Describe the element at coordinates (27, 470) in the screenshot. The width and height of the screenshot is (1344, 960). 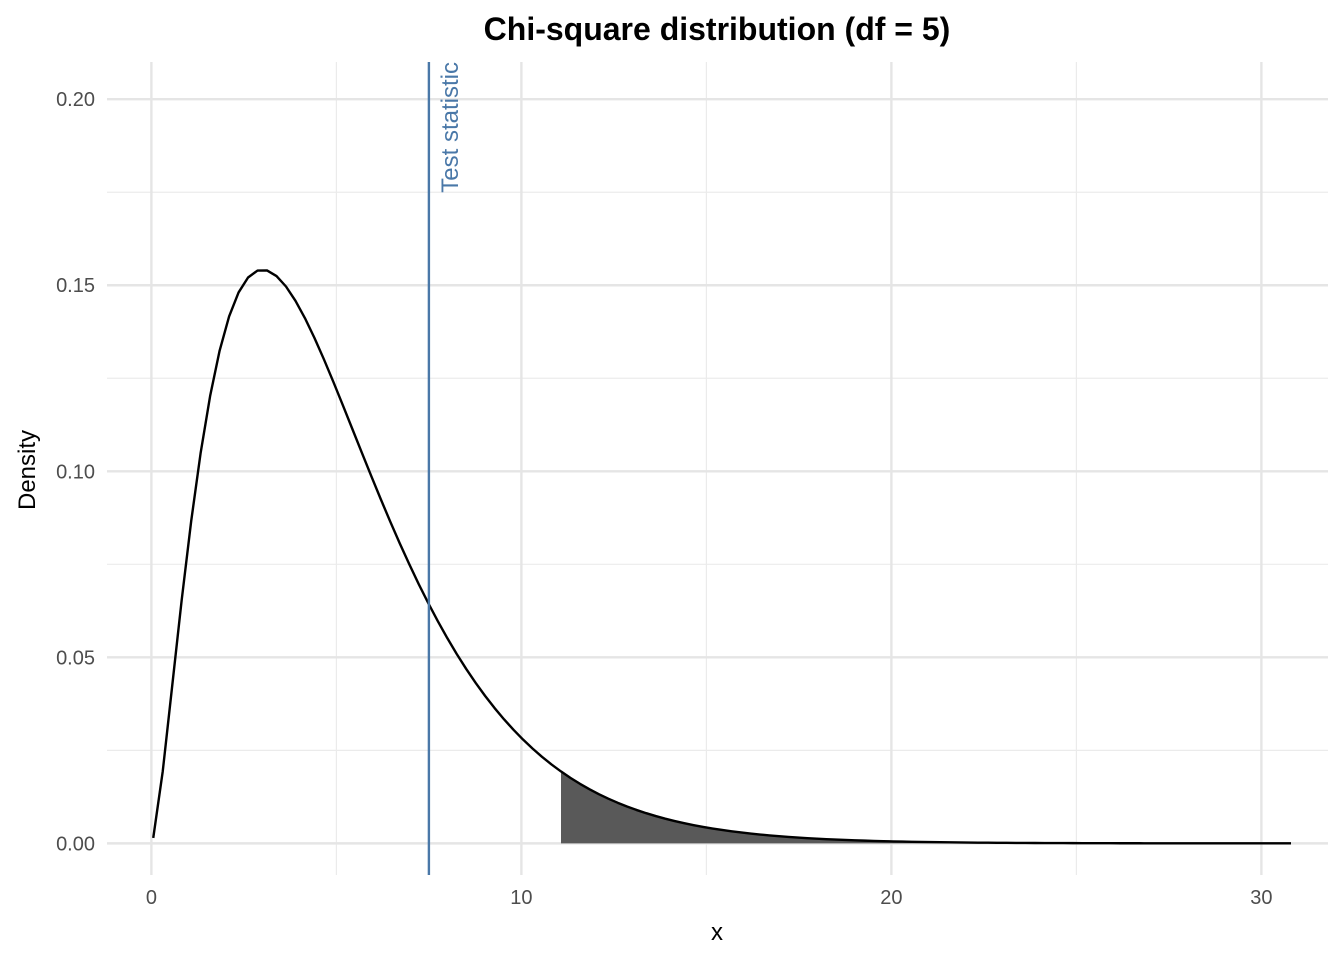
I see `y-axis-title: Density` at that location.